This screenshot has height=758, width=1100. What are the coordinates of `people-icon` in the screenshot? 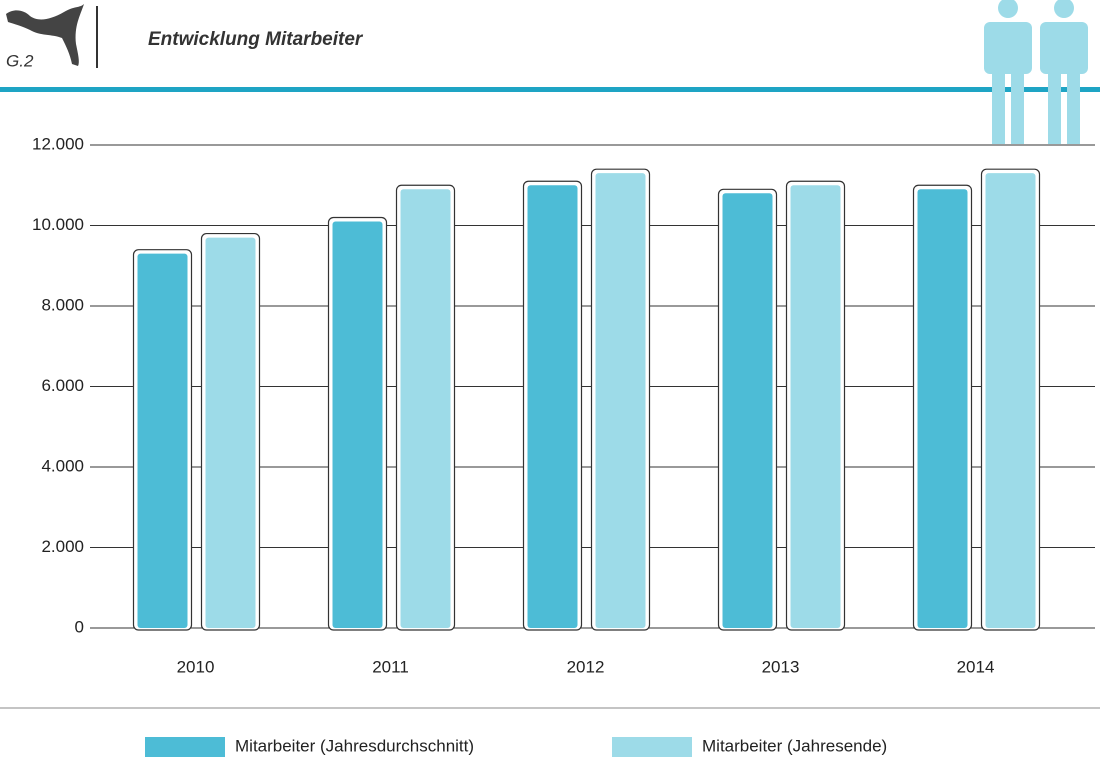 It's located at (1036, 72).